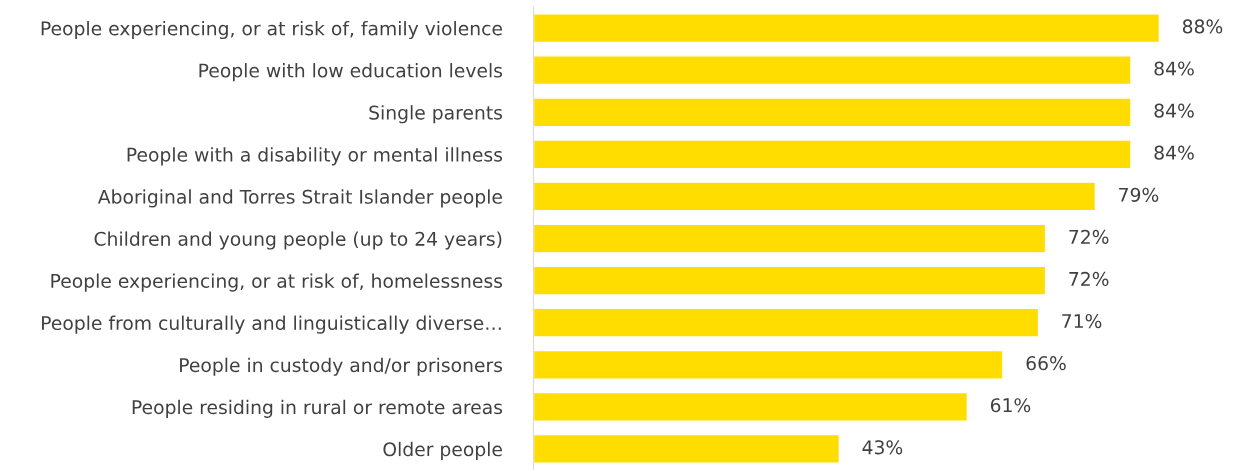 The image size is (1235, 470). What do you see at coordinates (1139, 194) in the screenshot?
I see `data-label: 79%` at bounding box center [1139, 194].